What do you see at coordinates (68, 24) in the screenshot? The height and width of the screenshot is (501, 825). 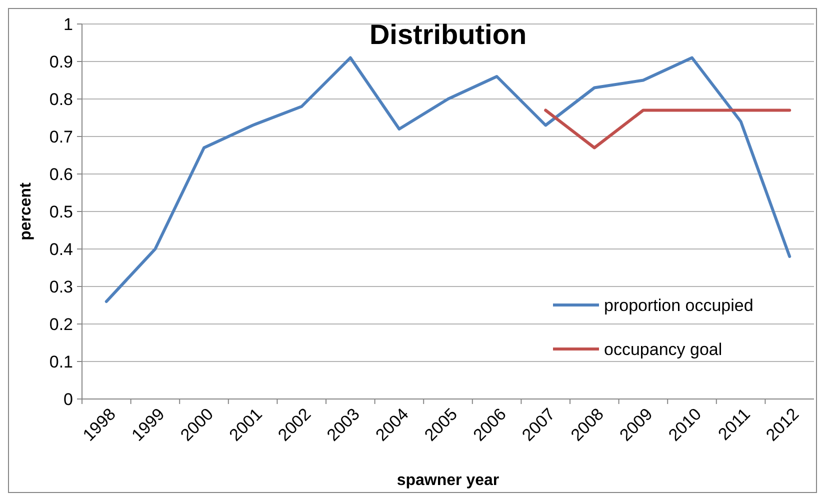 I see `y-tick-label: 1` at bounding box center [68, 24].